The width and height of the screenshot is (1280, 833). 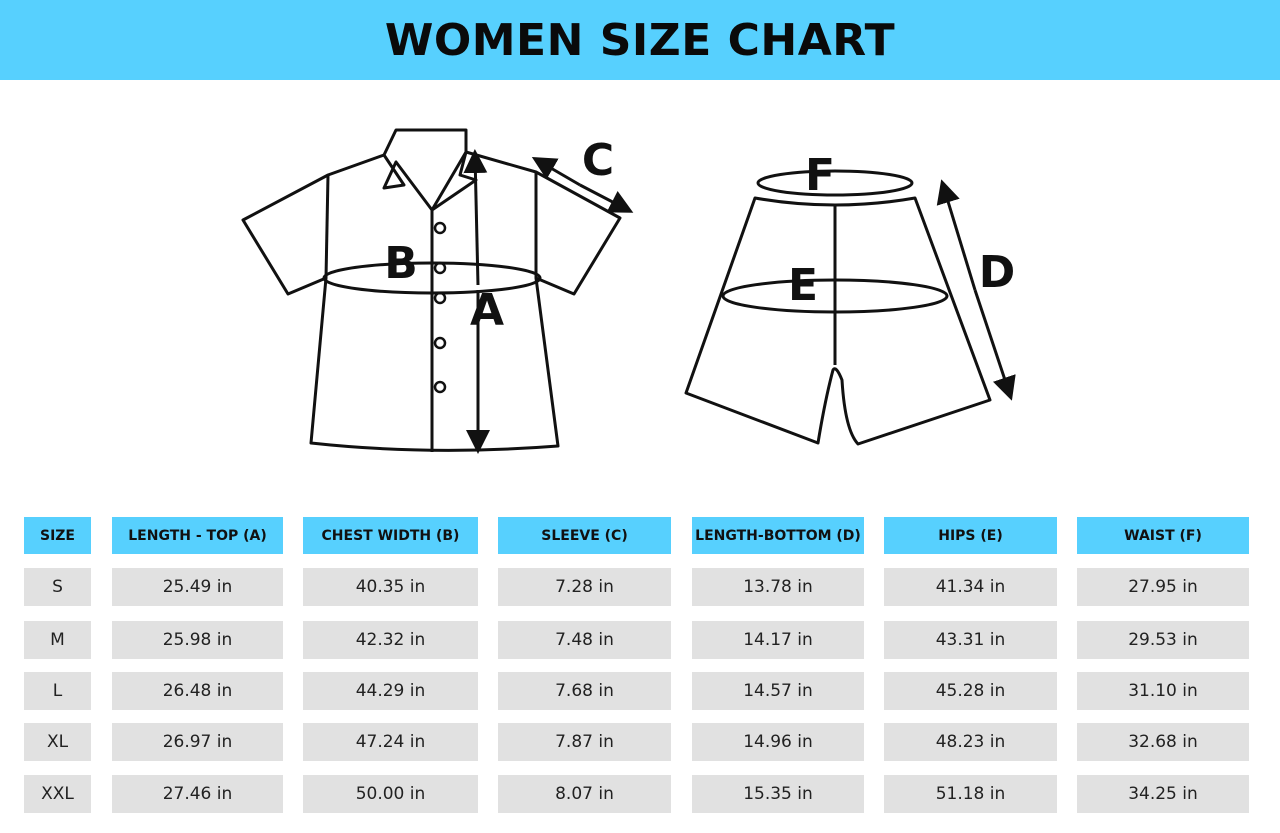 I want to click on cell-sleeve: 7.48 in, so click(x=584, y=640).